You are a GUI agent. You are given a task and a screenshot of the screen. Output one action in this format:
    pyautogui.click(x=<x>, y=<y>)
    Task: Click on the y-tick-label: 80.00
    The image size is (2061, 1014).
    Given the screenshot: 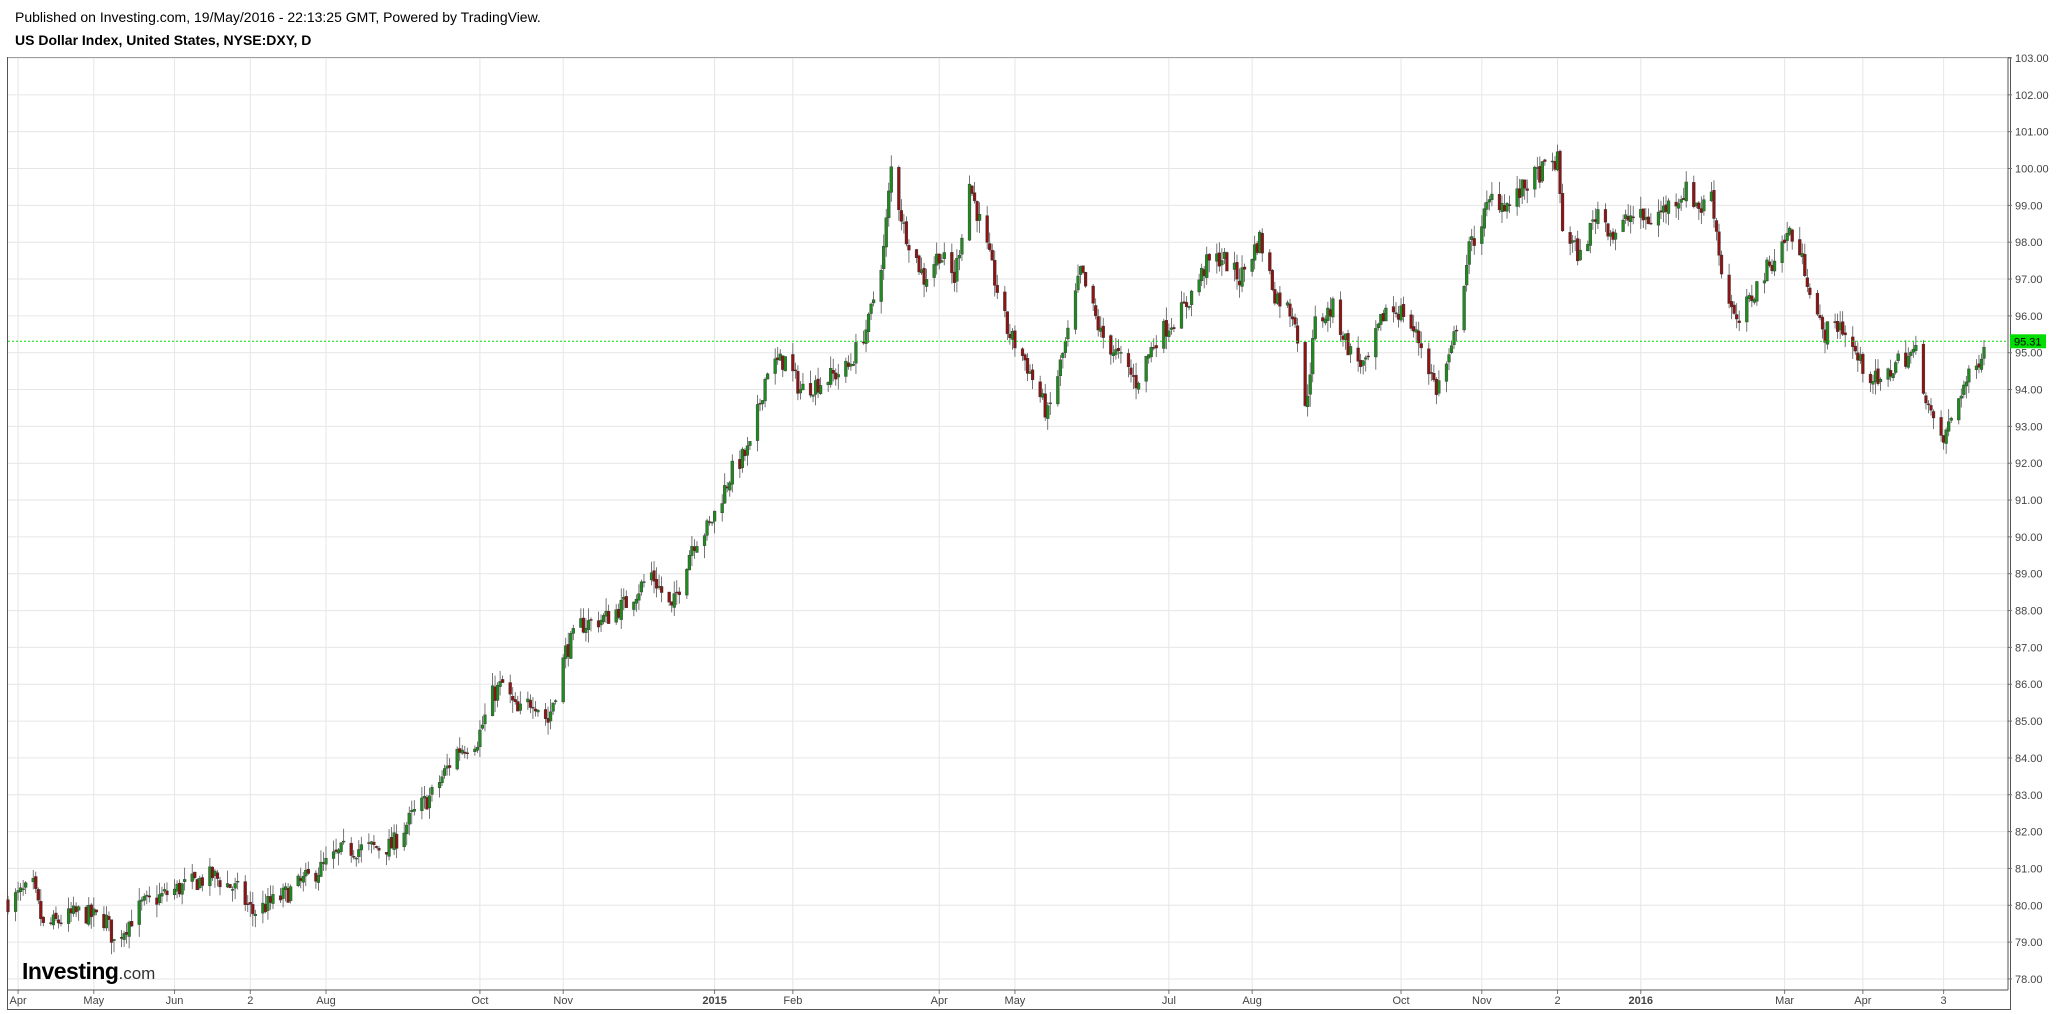 What is the action you would take?
    pyautogui.click(x=2029, y=906)
    